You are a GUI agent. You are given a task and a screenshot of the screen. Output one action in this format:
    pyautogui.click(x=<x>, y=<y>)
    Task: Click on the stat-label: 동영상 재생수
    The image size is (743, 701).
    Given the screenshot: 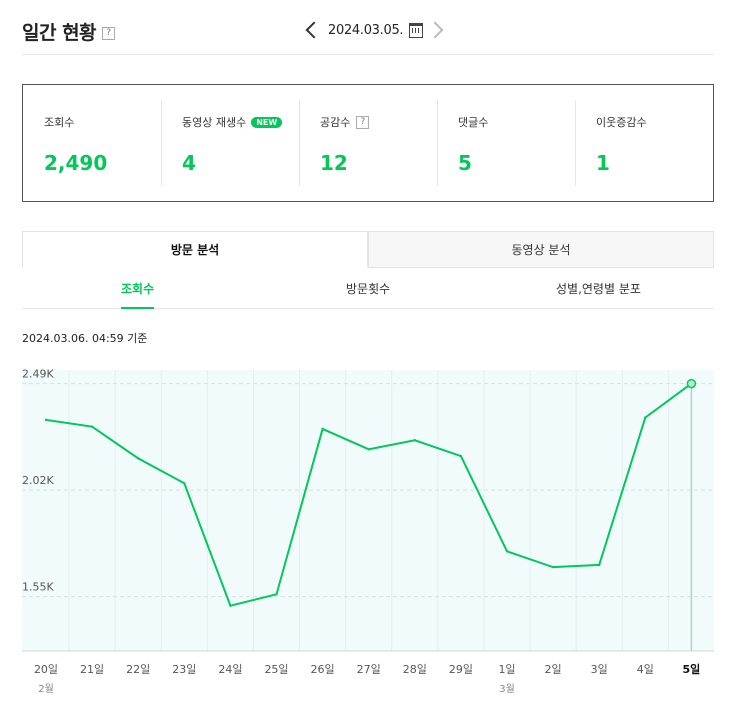 What is the action you would take?
    pyautogui.click(x=214, y=122)
    